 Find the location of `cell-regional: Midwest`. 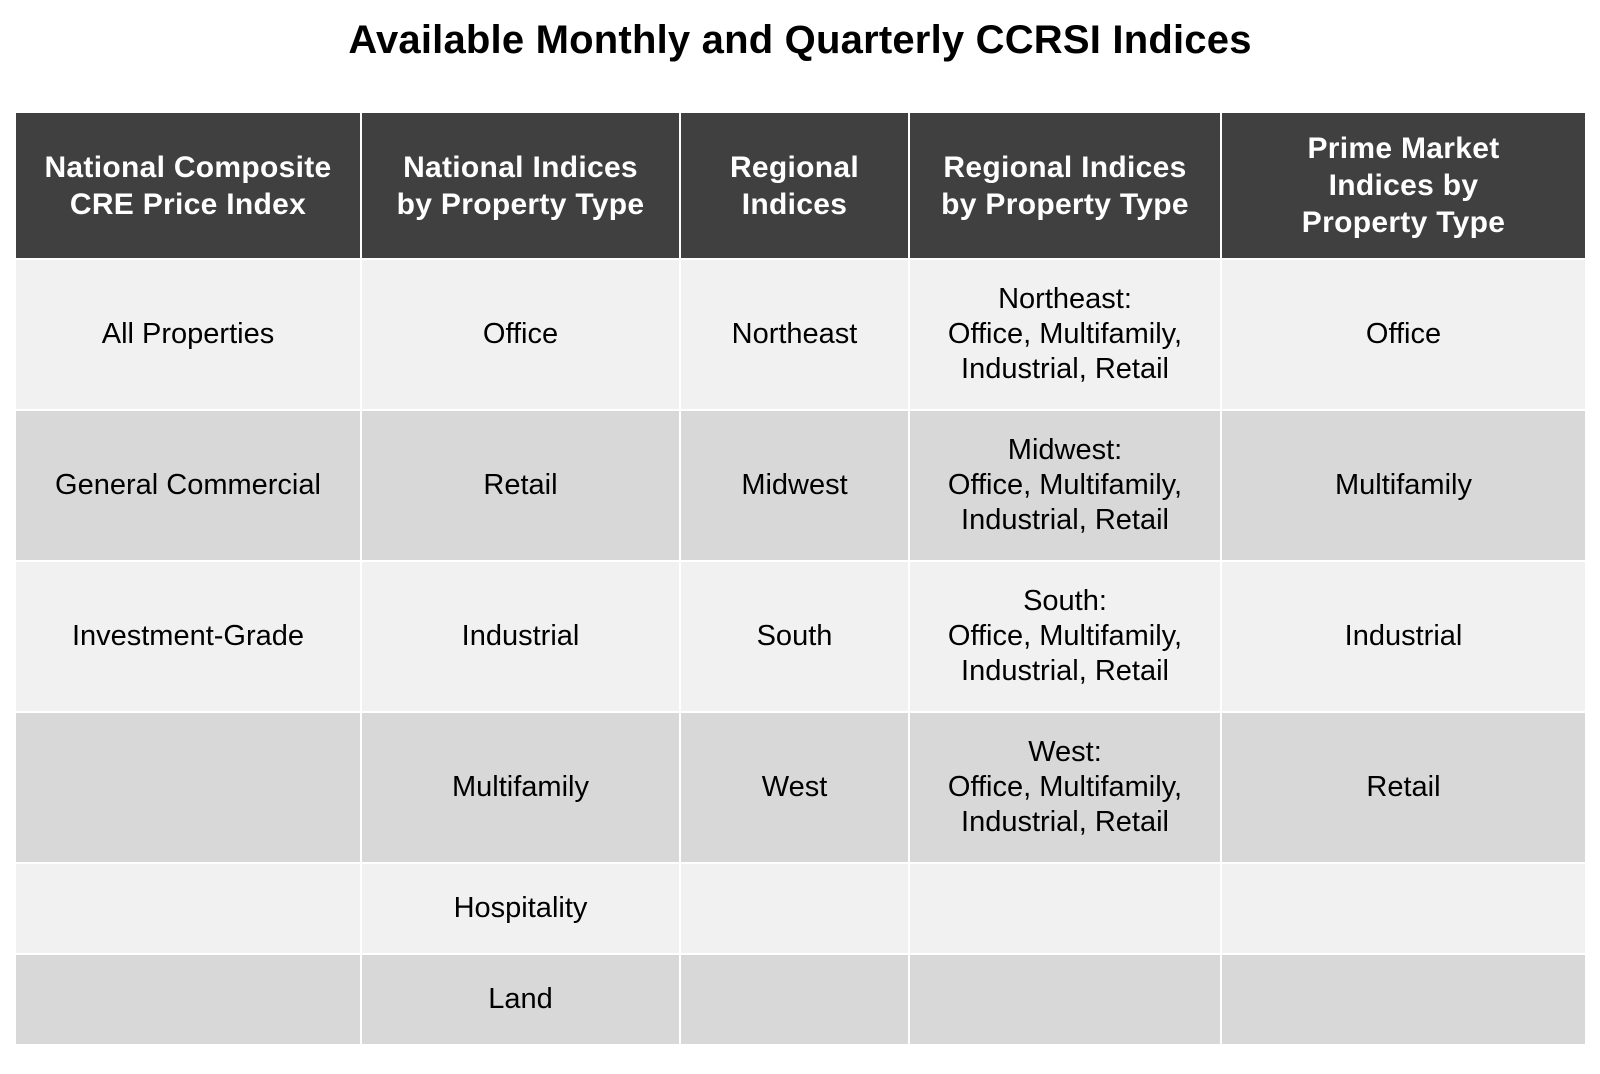

cell-regional: Midwest is located at coordinates (795, 486).